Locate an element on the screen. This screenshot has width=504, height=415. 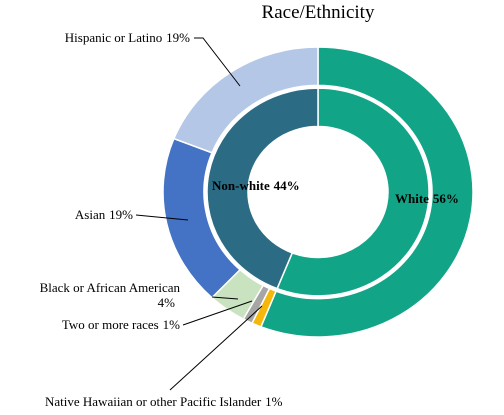
slice-label: Black or African American 4% is located at coordinates (110, 295).